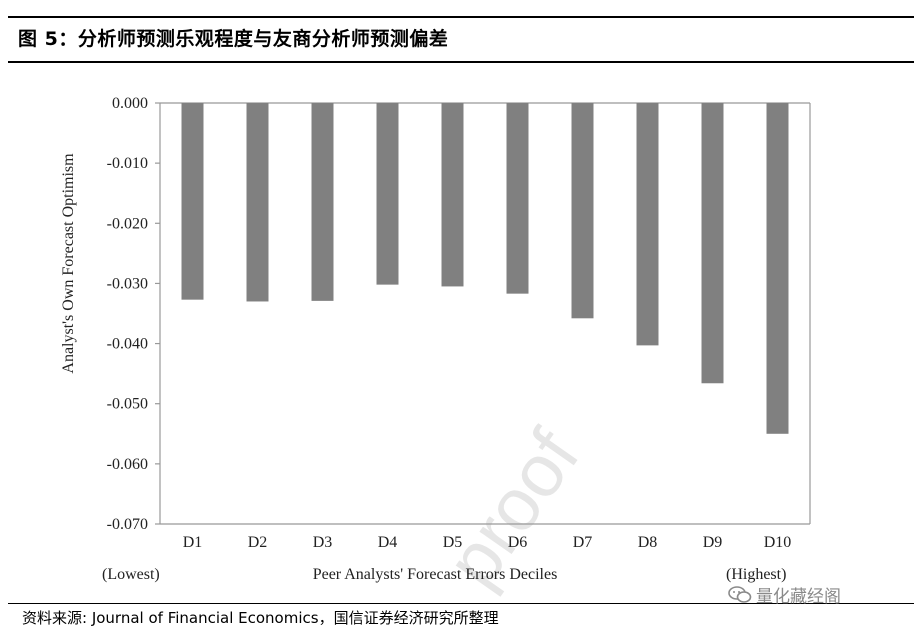 Image resolution: width=921 pixels, height=635 pixels. Describe the element at coordinates (322, 202) in the screenshot. I see `bar-d3` at that location.